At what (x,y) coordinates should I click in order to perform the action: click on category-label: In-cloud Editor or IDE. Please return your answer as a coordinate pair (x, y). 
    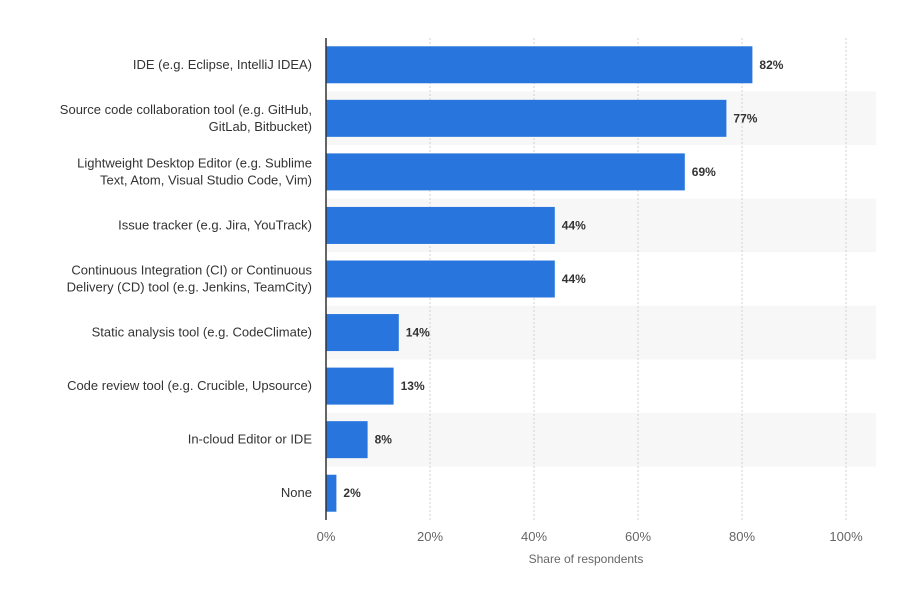
    Looking at the image, I should click on (250, 439).